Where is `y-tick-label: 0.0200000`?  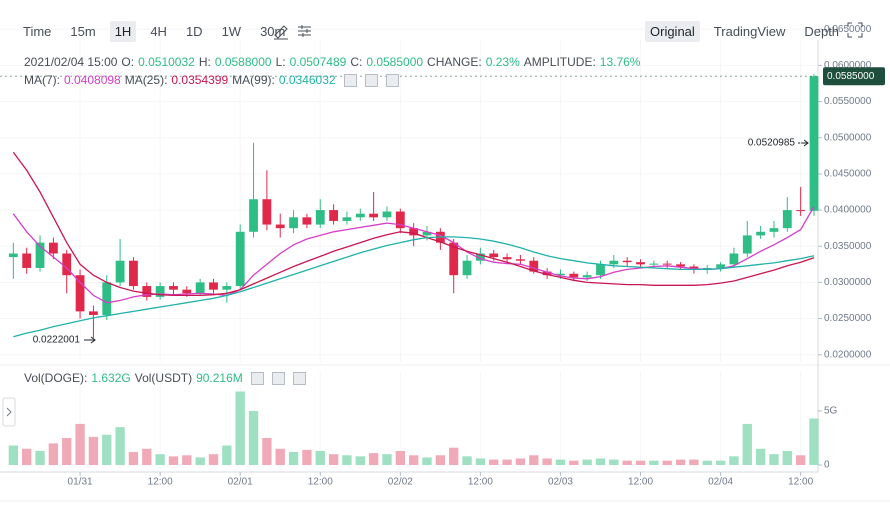
y-tick-label: 0.0200000 is located at coordinates (848, 354).